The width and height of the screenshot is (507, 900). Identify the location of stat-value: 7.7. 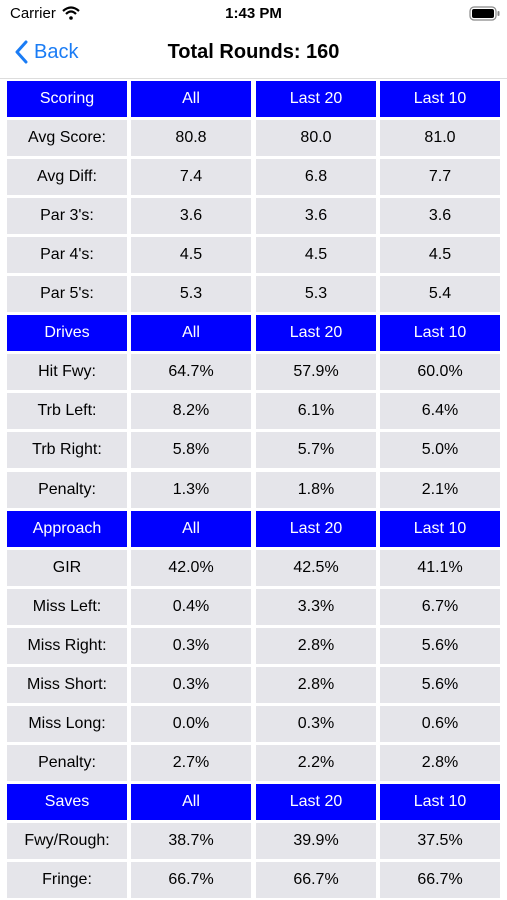
(440, 177).